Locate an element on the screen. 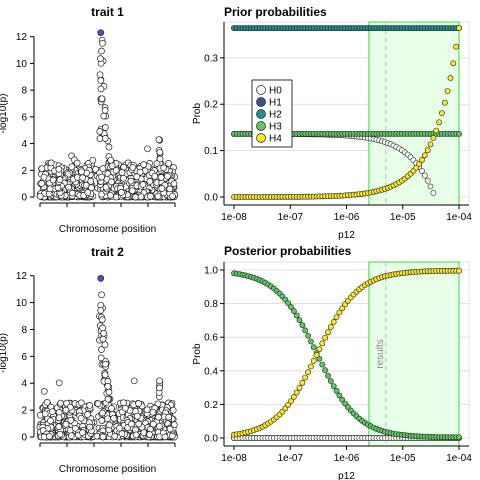 The height and width of the screenshot is (480, 480). y-tick-label: 10 is located at coordinates (22, 64).